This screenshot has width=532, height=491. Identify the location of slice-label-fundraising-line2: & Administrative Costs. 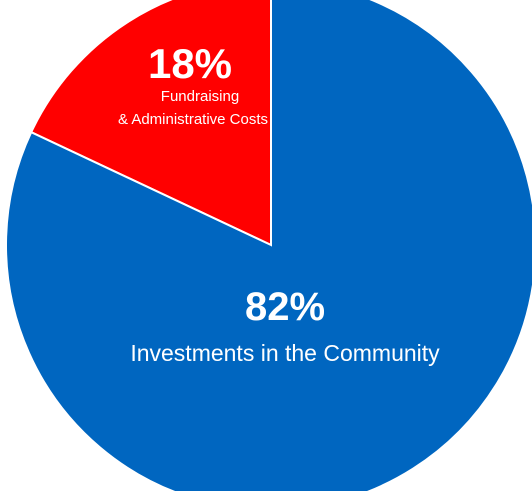
(193, 119).